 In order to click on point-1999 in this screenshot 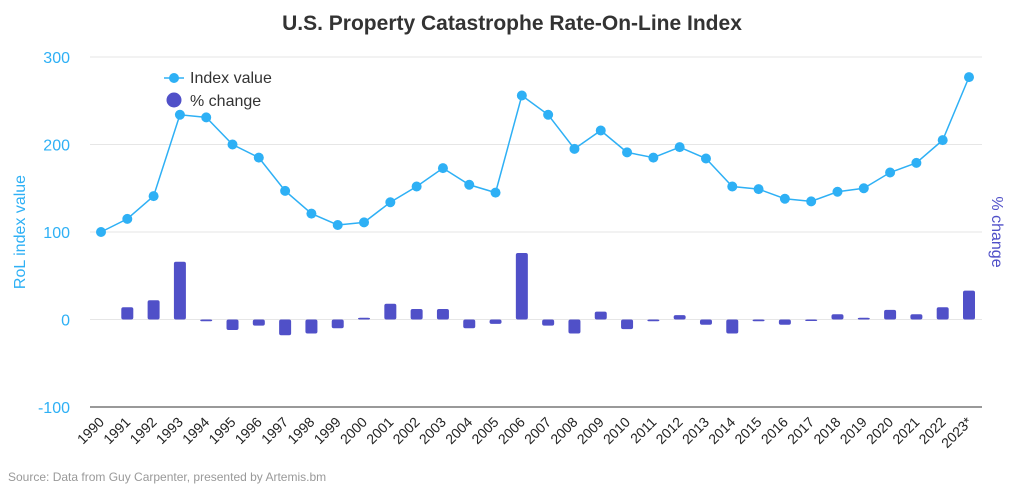, I will do `click(337, 225)`.